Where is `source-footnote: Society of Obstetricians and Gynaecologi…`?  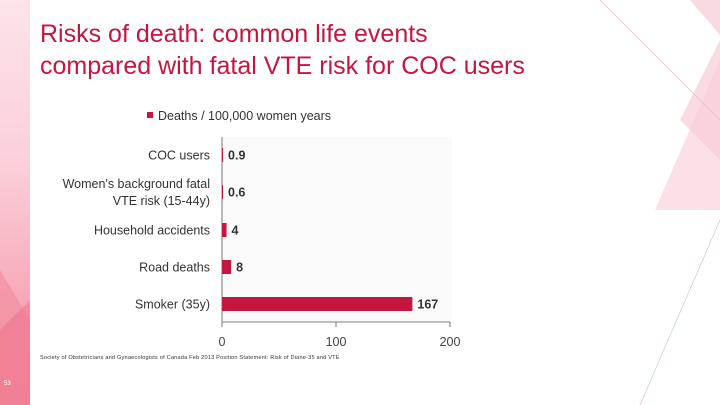 source-footnote: Society of Obstetricians and Gynaecologi… is located at coordinates (190, 358).